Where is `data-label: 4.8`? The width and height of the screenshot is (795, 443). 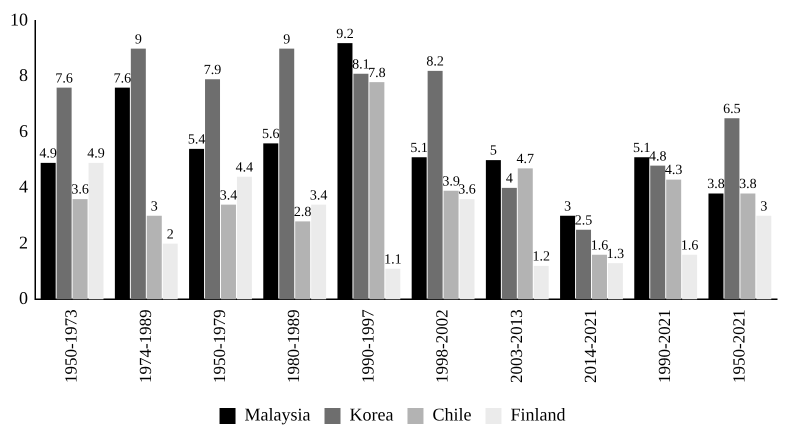
data-label: 4.8 is located at coordinates (657, 156).